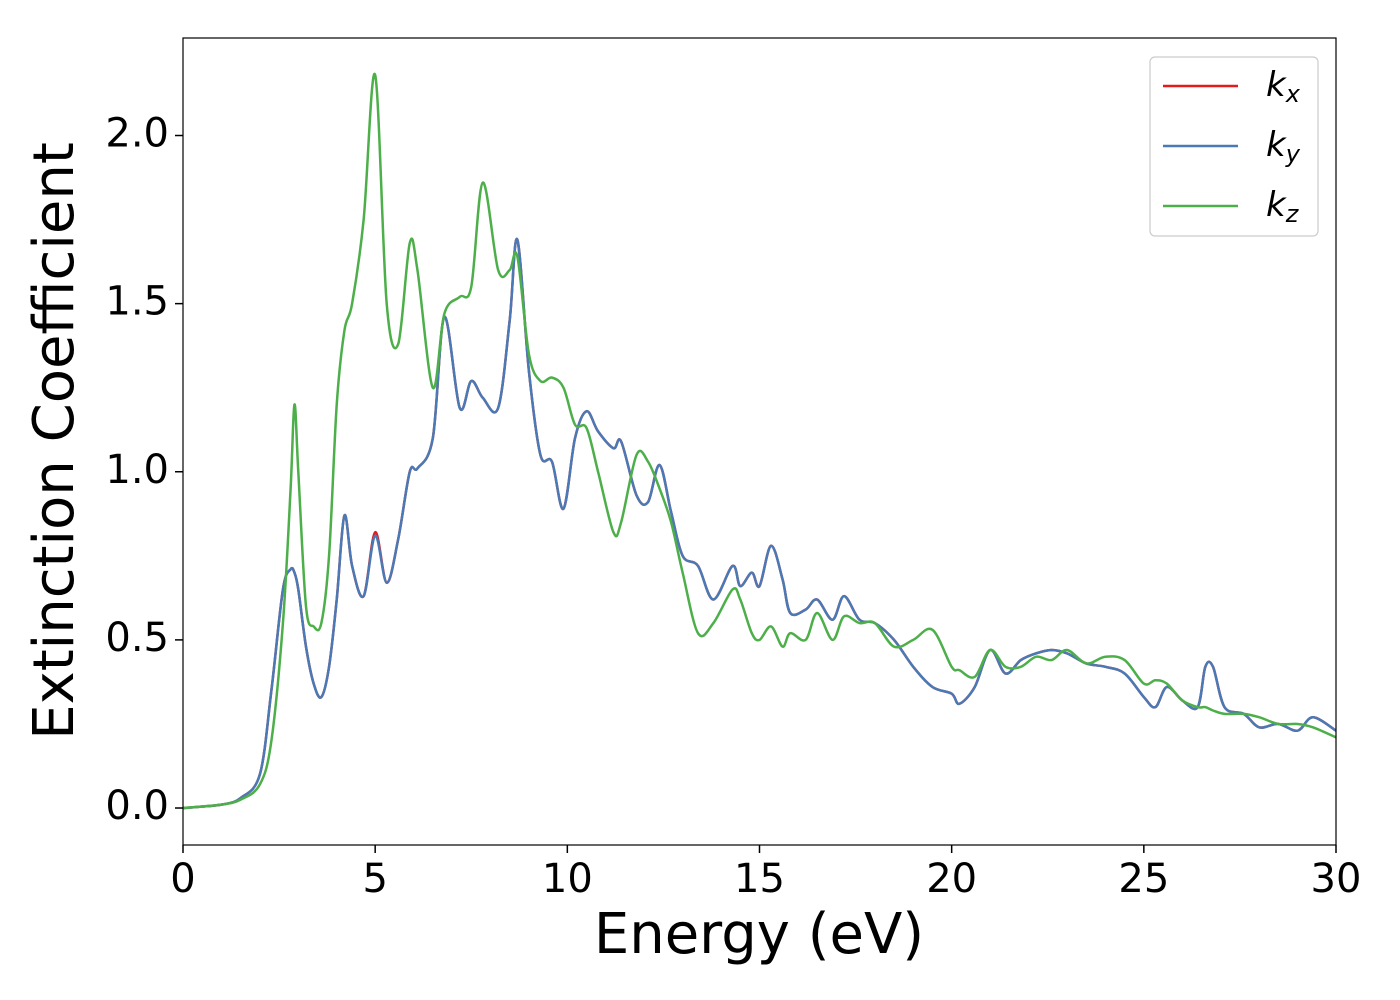 This screenshot has height=1000, width=1400. I want to click on x-tick-label: 20, so click(951, 879).